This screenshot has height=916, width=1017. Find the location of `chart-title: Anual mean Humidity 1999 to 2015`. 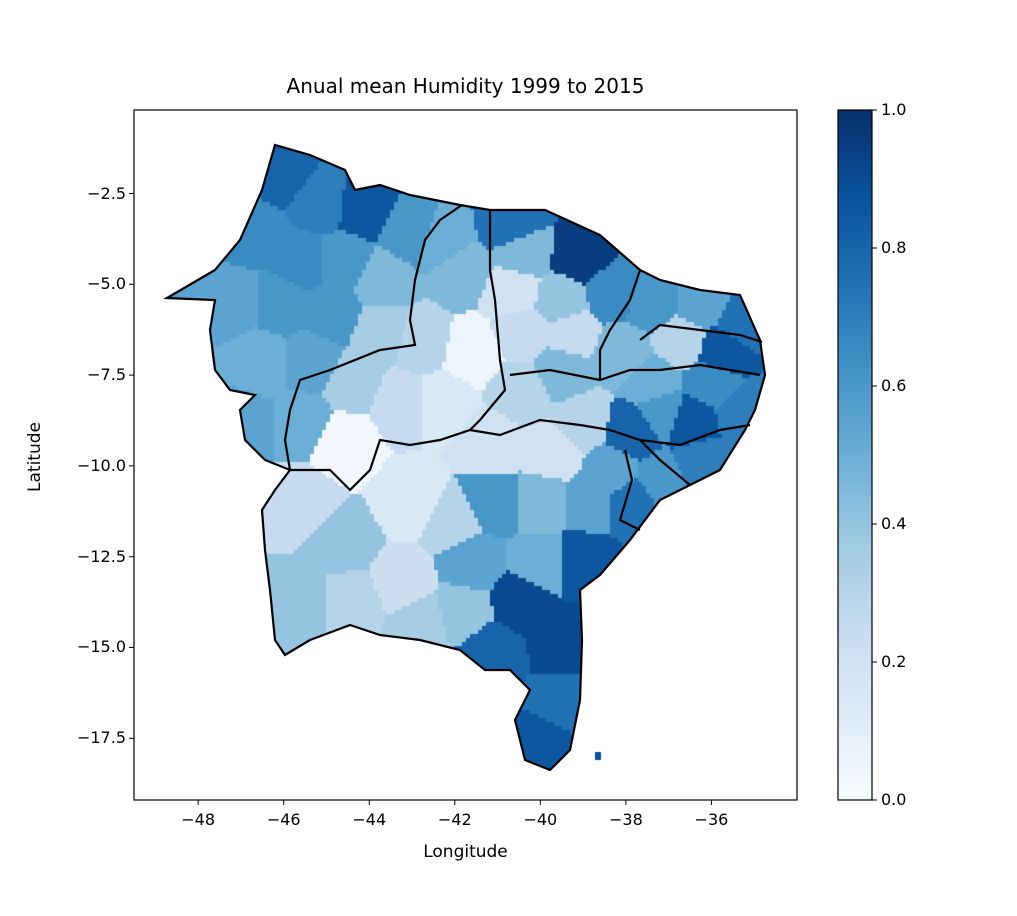

chart-title: Anual mean Humidity 1999 to 2015 is located at coordinates (465, 86).